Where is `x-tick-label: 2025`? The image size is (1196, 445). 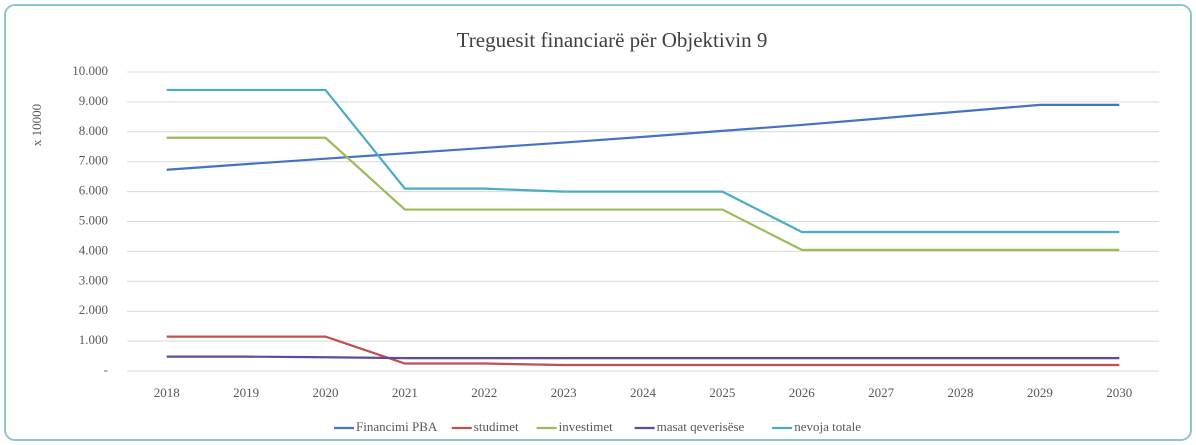 x-tick-label: 2025 is located at coordinates (722, 392).